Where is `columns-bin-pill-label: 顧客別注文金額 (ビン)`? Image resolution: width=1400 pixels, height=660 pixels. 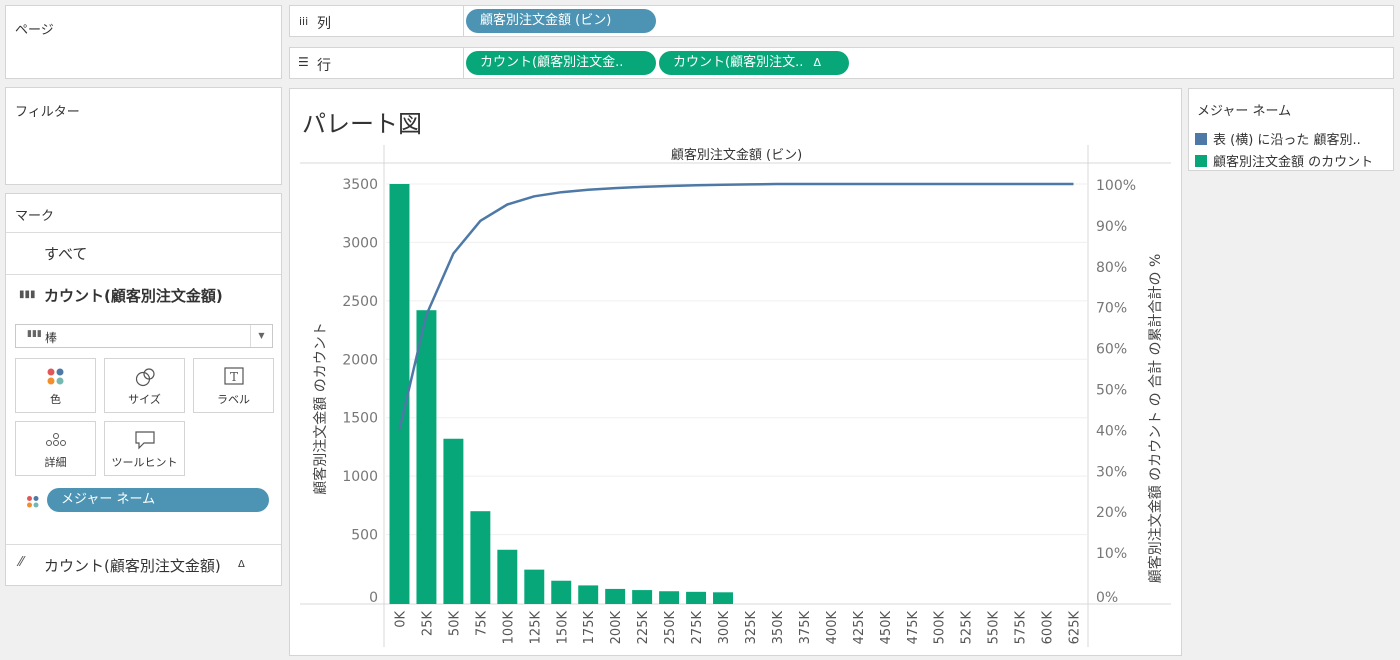 columns-bin-pill-label: 顧客別注文金額 (ビン) is located at coordinates (546, 20).